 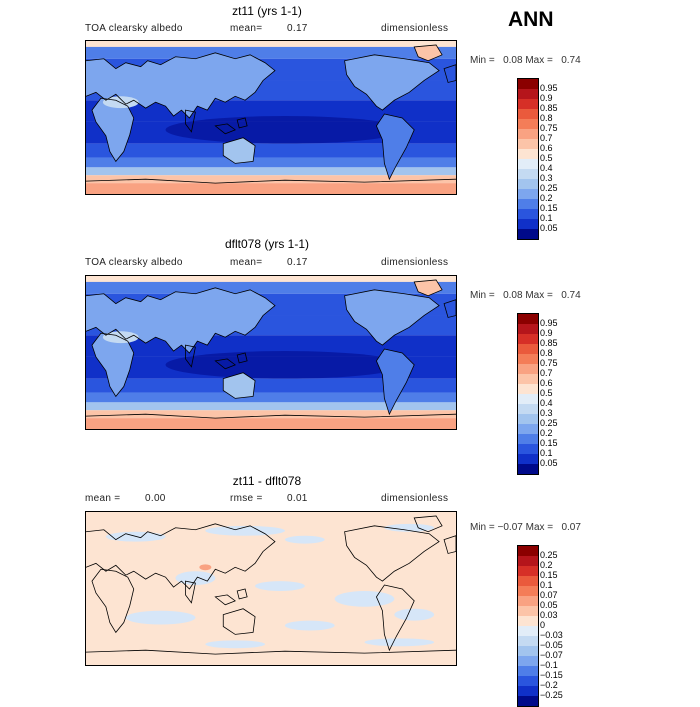 I want to click on colorbar-tick-label: 0.95, so click(x=549, y=323).